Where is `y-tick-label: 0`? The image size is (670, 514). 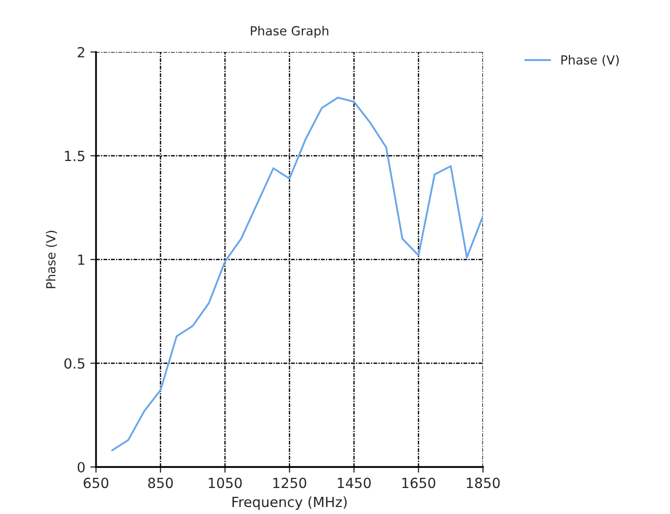
y-tick-label: 0 is located at coordinates (81, 467).